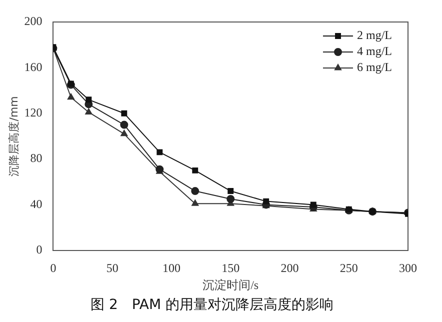 The width and height of the screenshot is (442, 322). I want to click on legend-label: 6 mg/L, so click(374, 67).